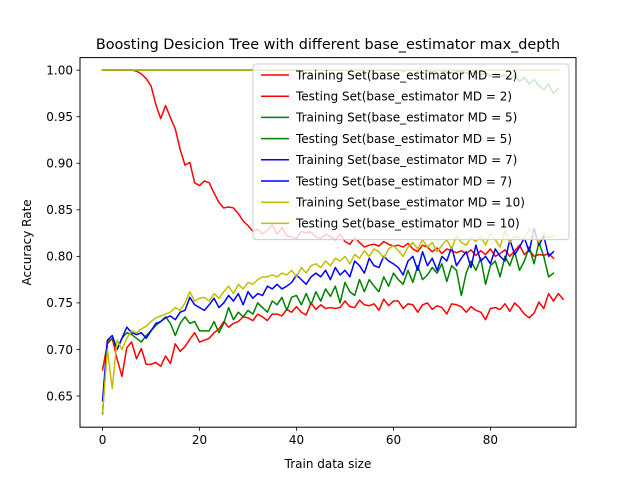  What do you see at coordinates (403, 139) in the screenshot?
I see `legend-entry-label: Testing Set(base_estimator MD = 5)` at bounding box center [403, 139].